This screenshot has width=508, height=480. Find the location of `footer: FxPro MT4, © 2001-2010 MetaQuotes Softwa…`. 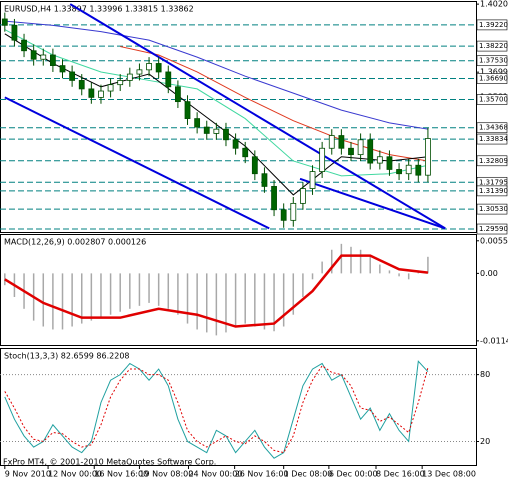

footer: FxPro MT4, © 2001-2010 MetaQuotes Softwa… is located at coordinates (109, 462).